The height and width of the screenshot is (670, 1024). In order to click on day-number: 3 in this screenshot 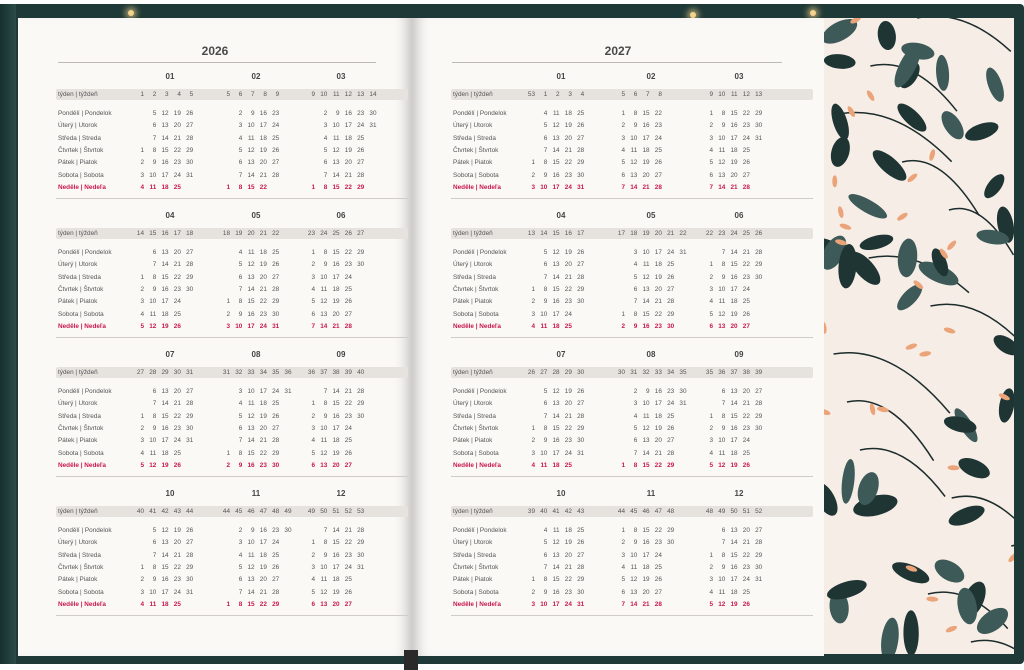, I will do `click(240, 543)`.